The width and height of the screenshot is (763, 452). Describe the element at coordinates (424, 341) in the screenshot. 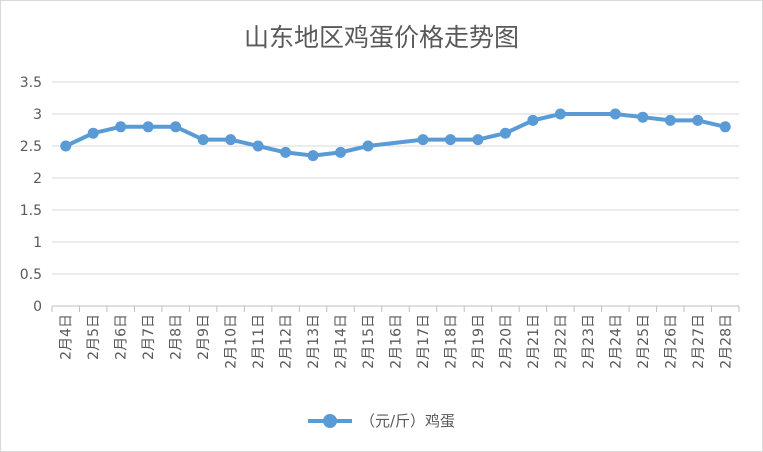

I see `x-tick-label: 2月17日` at that location.